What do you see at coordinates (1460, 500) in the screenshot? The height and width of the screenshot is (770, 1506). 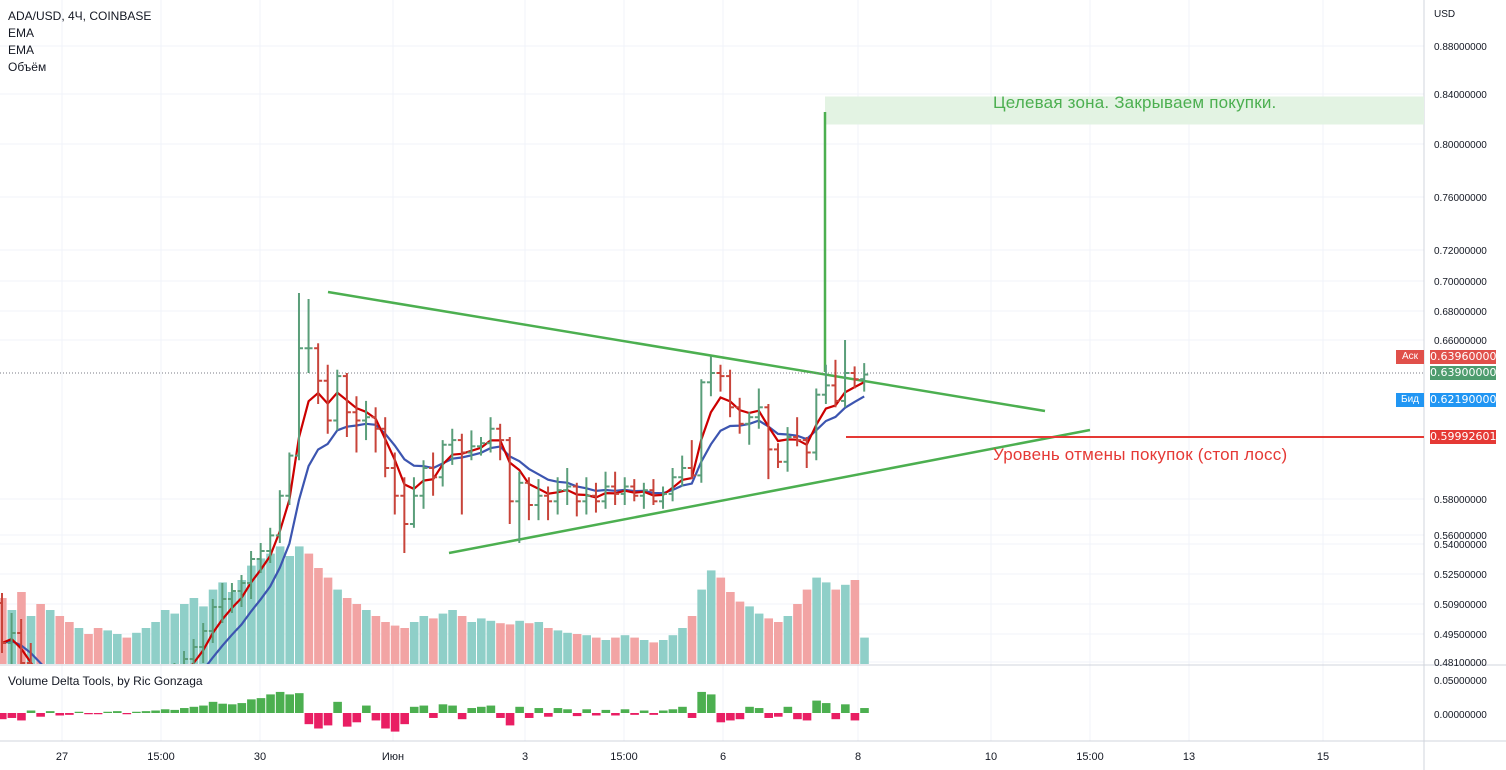 I see `price-tick-label: 0.58000000` at bounding box center [1460, 500].